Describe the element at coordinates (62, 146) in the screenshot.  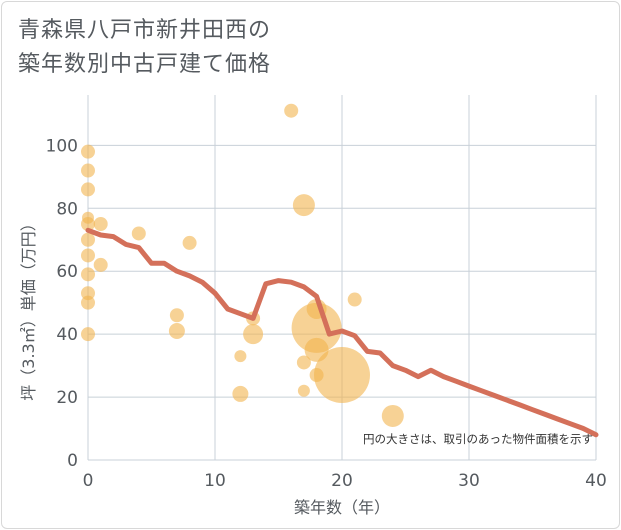
I see `y-tick-label: 100` at that location.